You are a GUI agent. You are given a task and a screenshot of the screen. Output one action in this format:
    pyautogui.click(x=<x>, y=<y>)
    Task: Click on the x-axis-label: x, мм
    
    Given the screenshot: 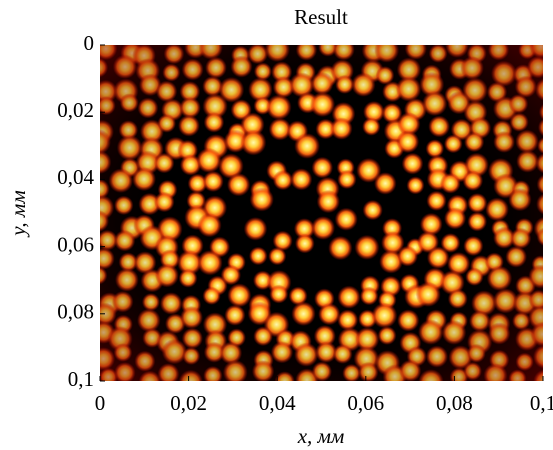 What is the action you would take?
    pyautogui.click(x=321, y=436)
    